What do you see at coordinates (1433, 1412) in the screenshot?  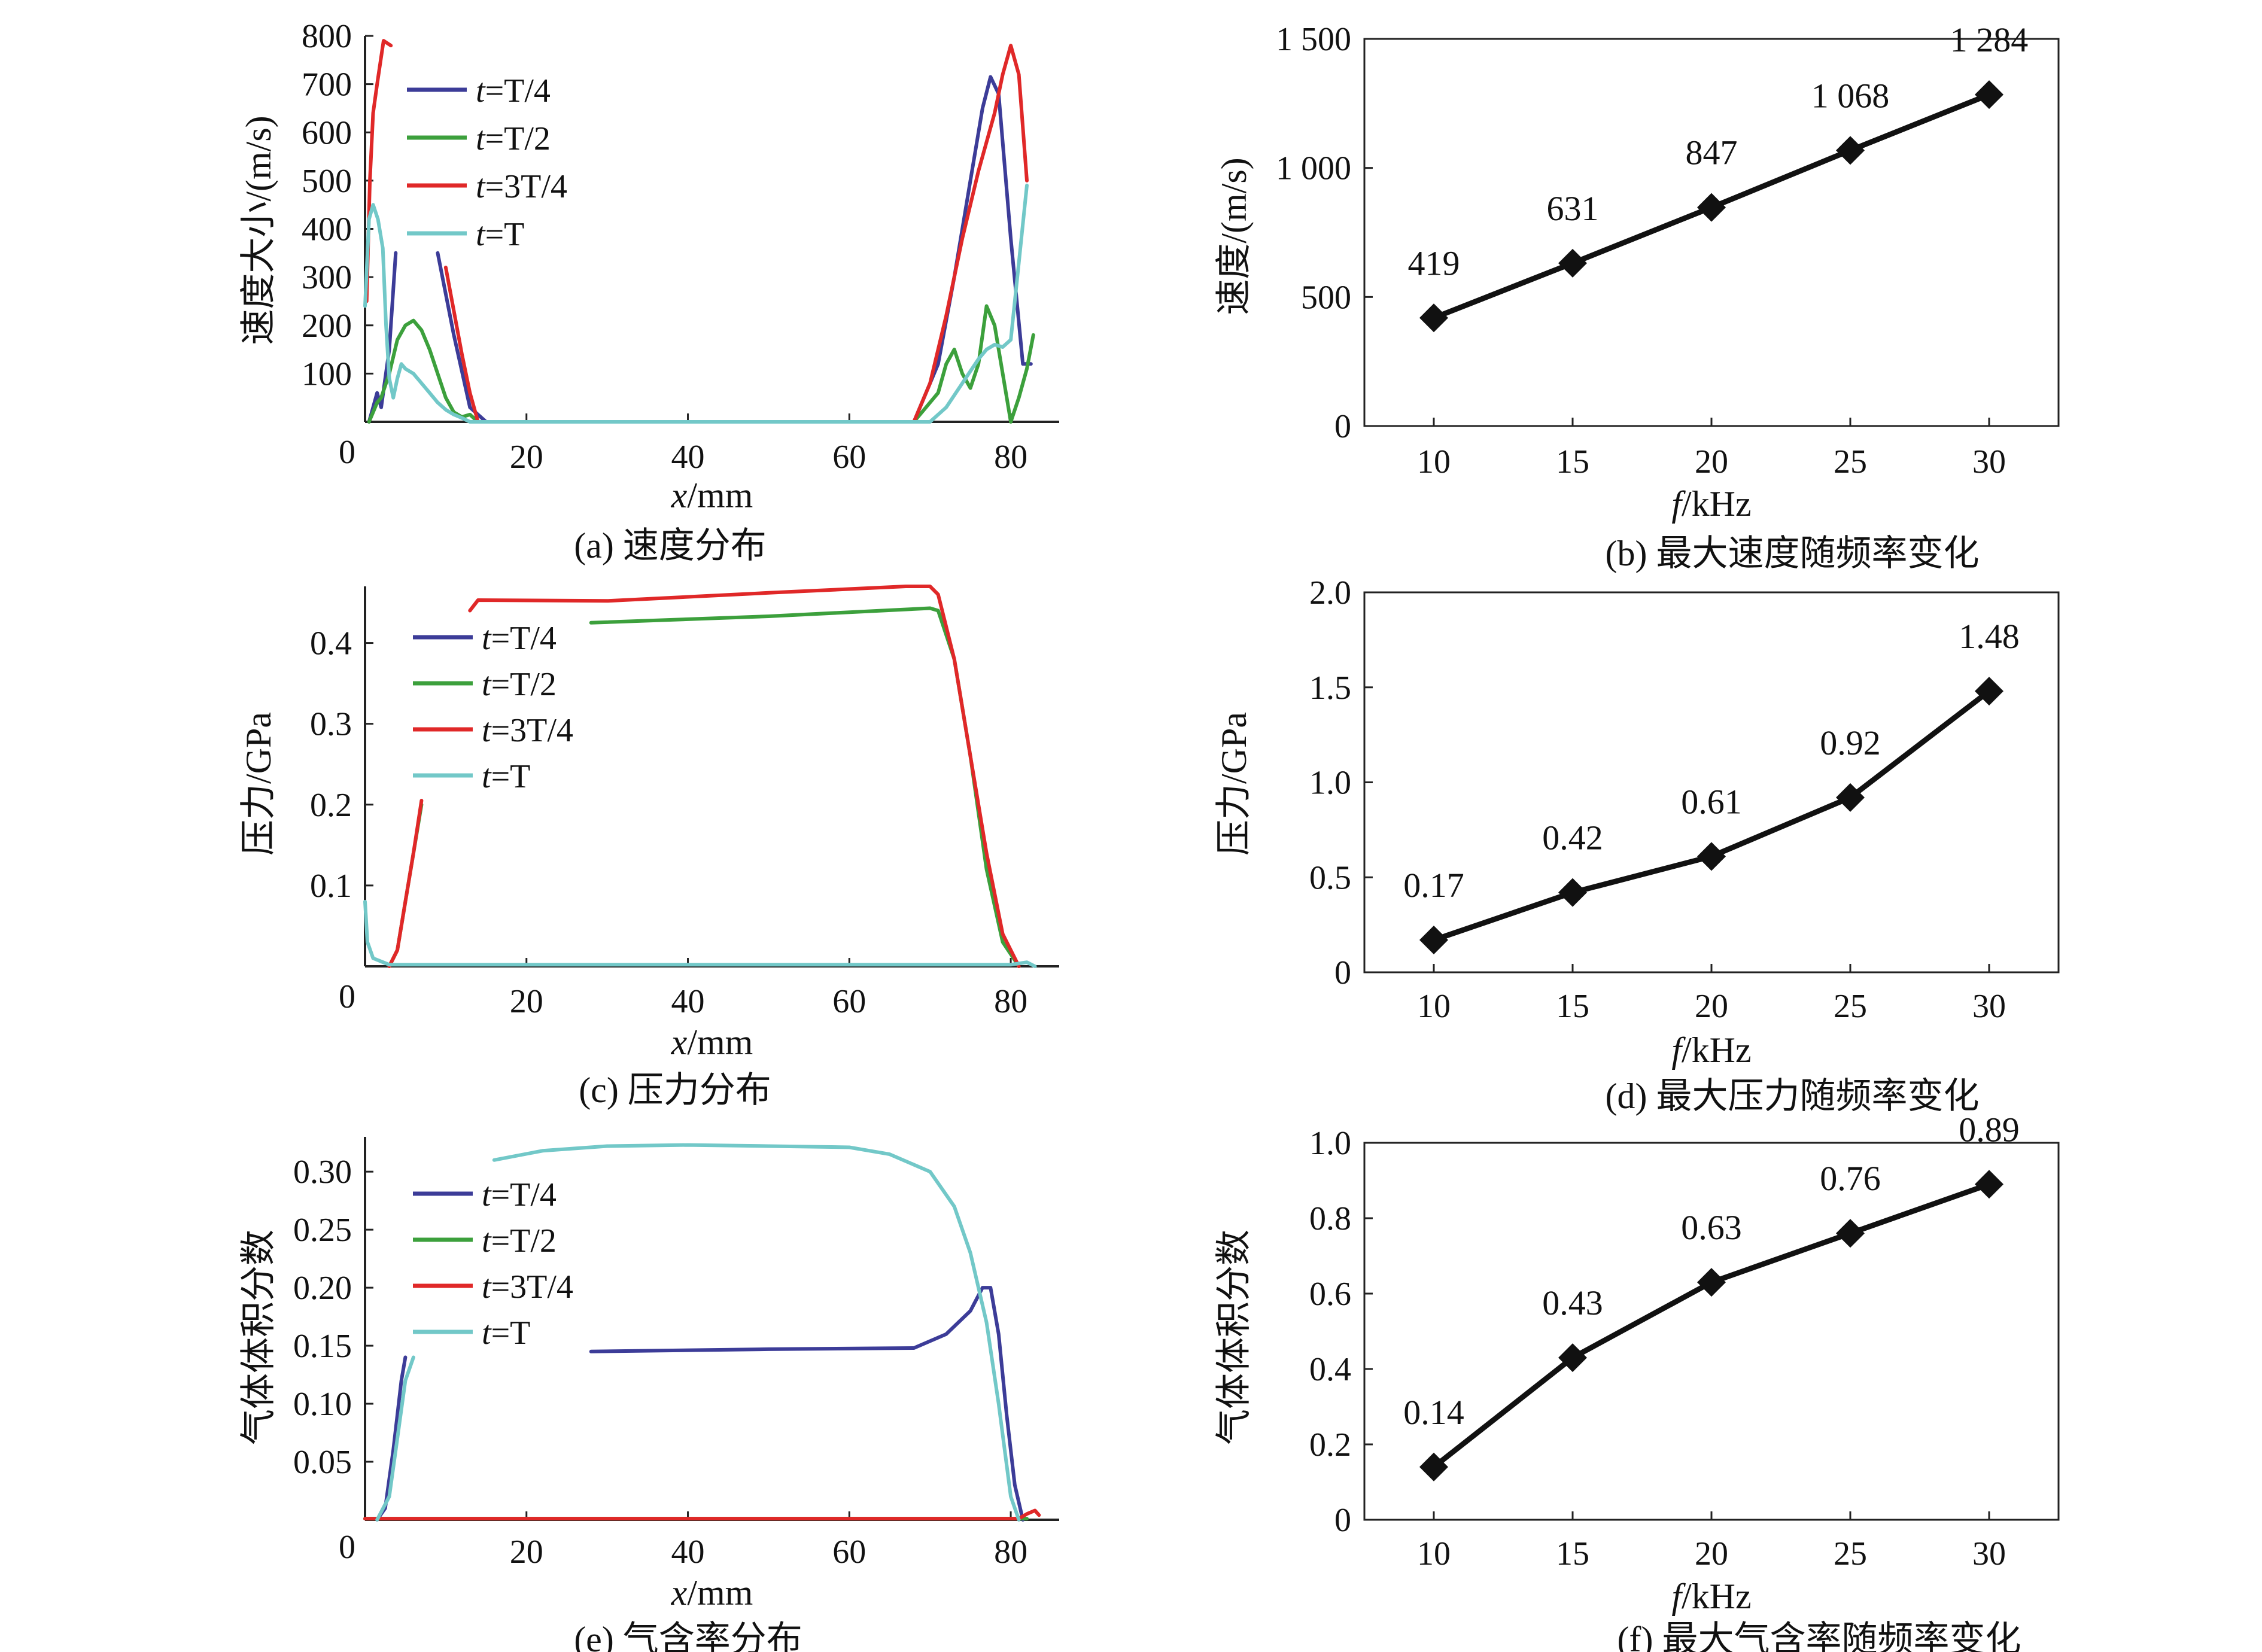 I see `data-label: 0.14` at bounding box center [1433, 1412].